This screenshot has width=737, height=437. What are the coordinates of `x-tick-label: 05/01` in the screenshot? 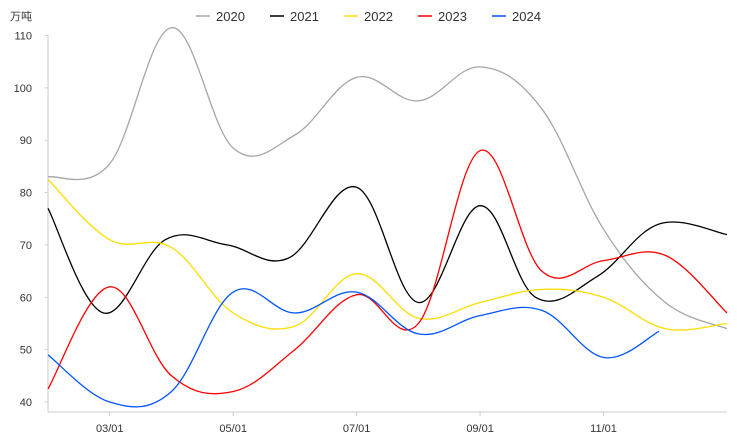 It's located at (233, 429).